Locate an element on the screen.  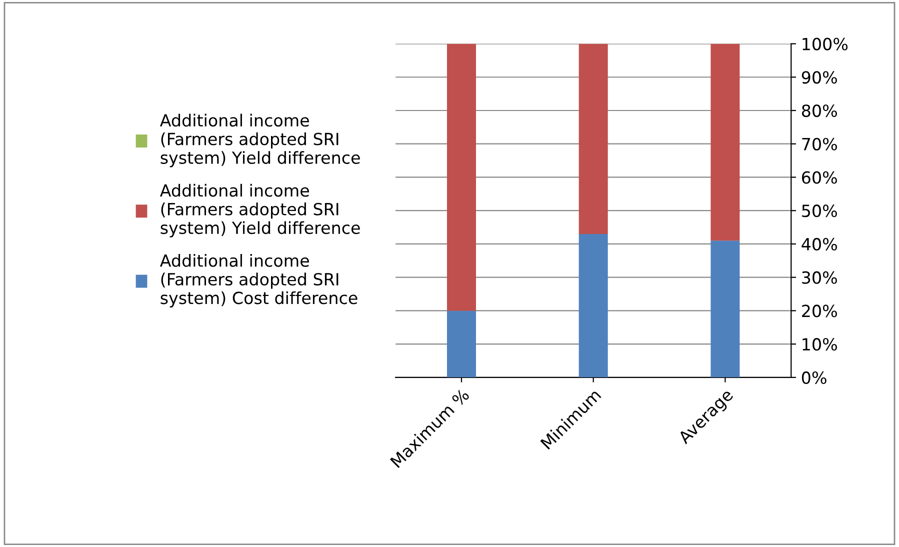
y-tick-label: 60% is located at coordinates (819, 177).